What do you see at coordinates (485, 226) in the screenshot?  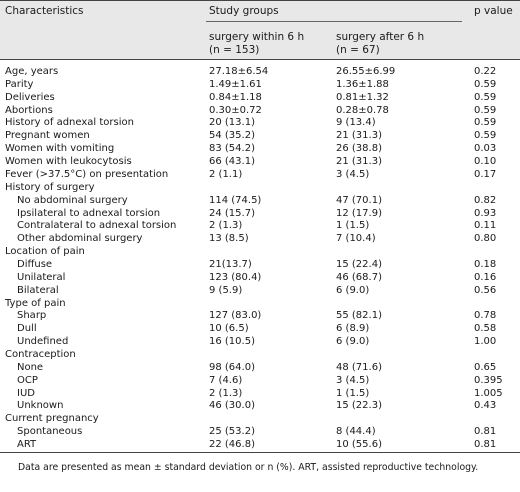 I see `row-p-value: 0.11` at bounding box center [485, 226].